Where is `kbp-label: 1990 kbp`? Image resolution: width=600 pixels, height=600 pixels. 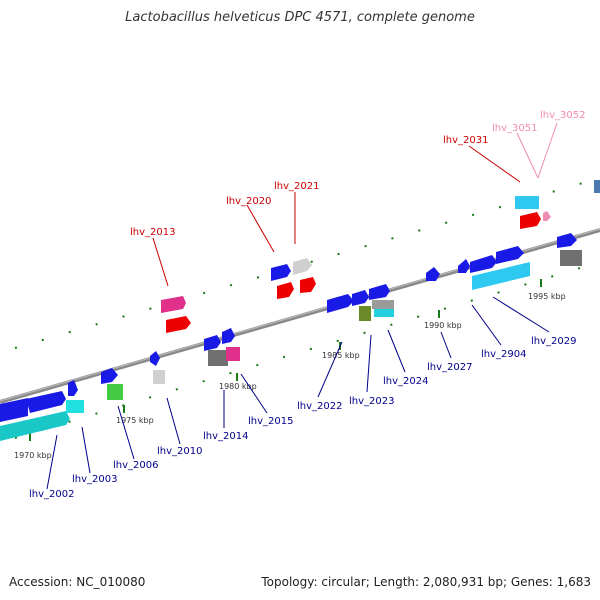 kbp-label: 1990 kbp is located at coordinates (443, 325).